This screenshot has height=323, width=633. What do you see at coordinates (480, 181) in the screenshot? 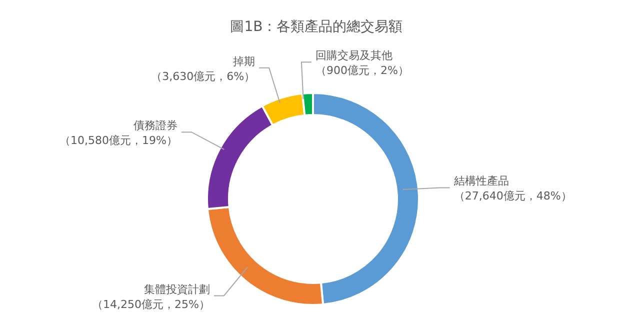
I see `slice-label: 結構性產品` at bounding box center [480, 181].